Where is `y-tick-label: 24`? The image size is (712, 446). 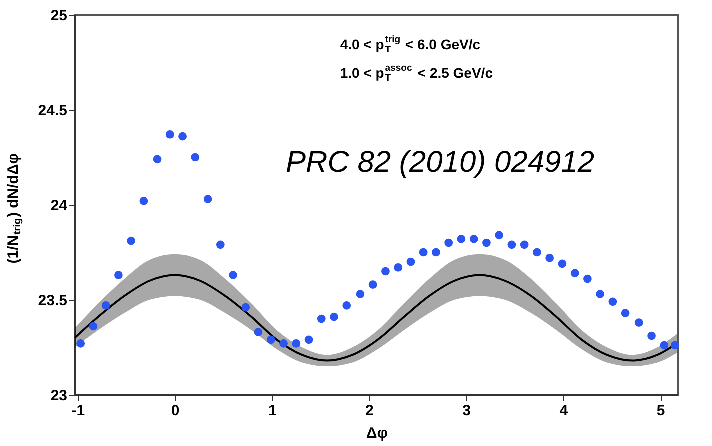 y-tick-label: 24 is located at coordinates (59, 206).